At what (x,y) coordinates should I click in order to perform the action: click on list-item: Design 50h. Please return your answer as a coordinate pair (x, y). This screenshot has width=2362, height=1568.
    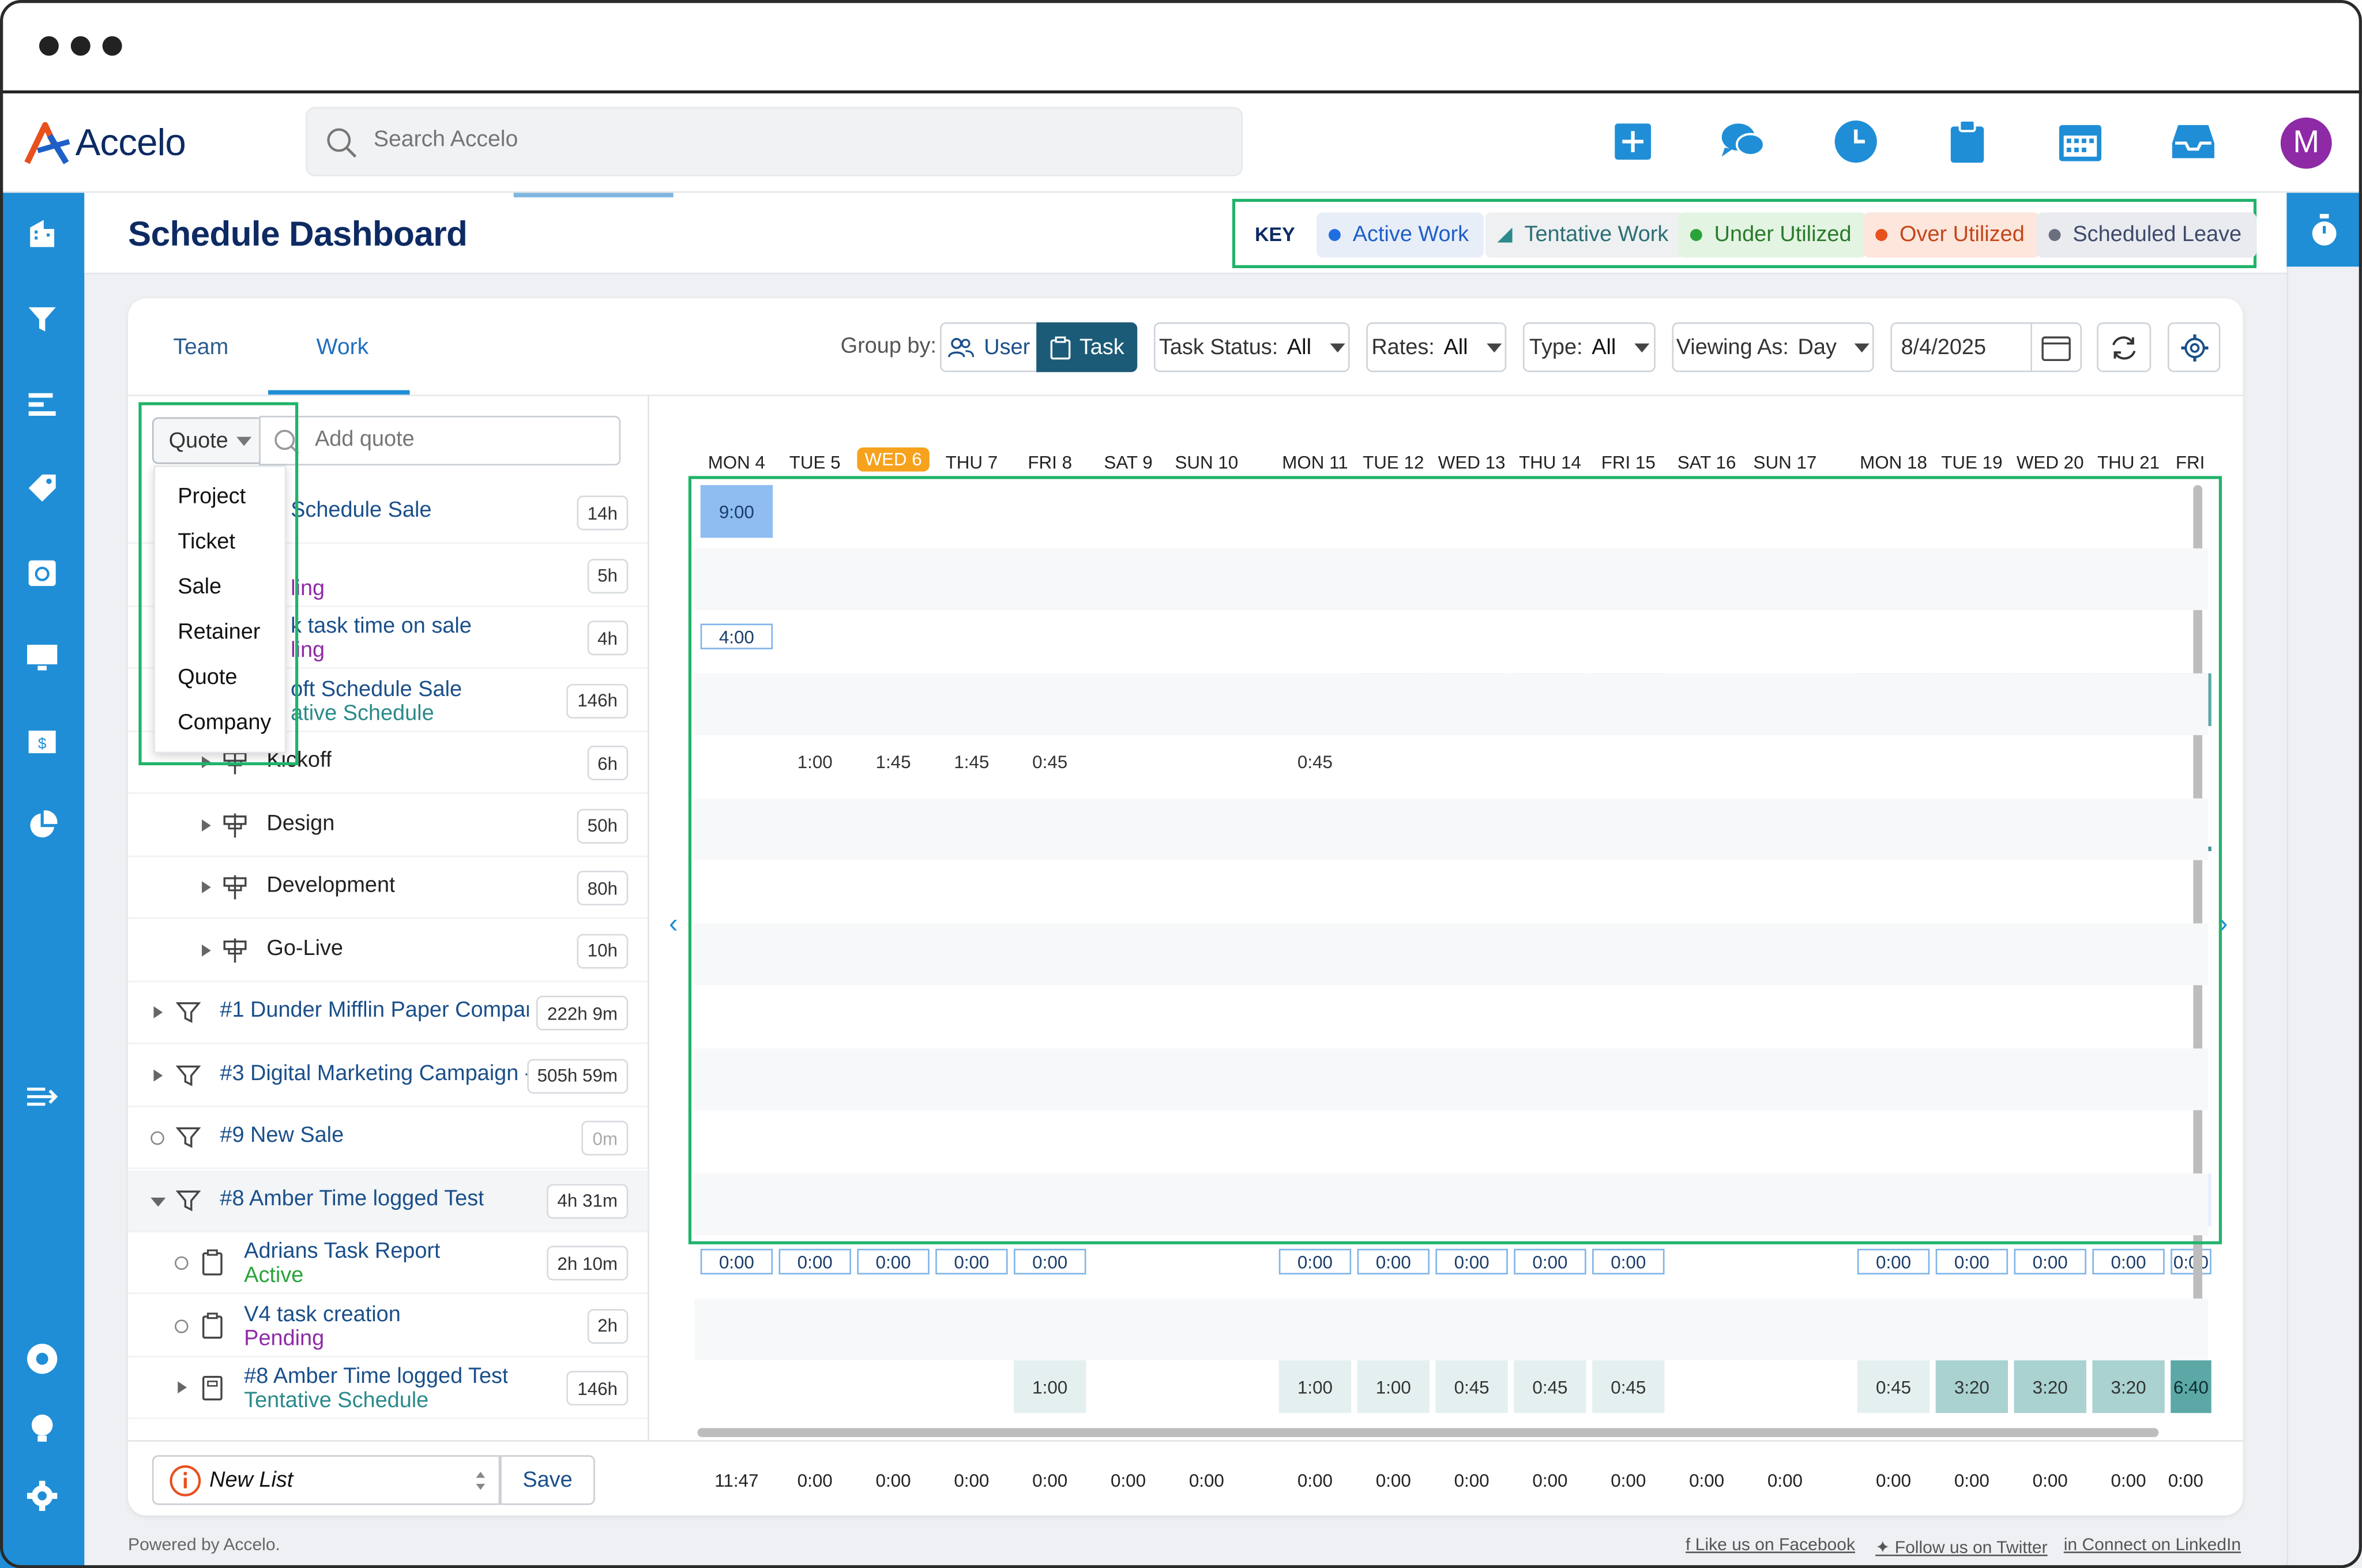
    Looking at the image, I should click on (388, 826).